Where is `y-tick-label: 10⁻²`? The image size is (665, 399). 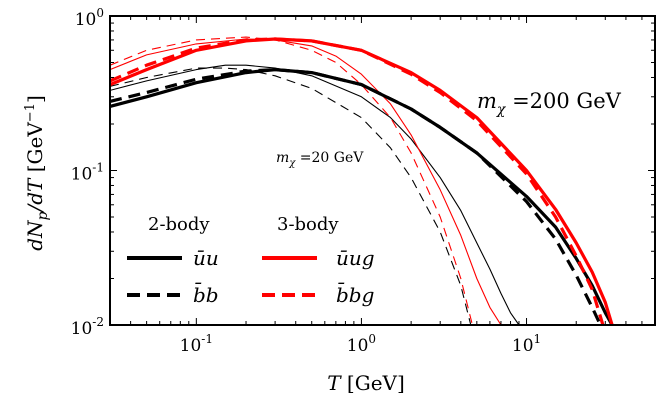 y-tick-label: 10⁻² is located at coordinates (87, 327).